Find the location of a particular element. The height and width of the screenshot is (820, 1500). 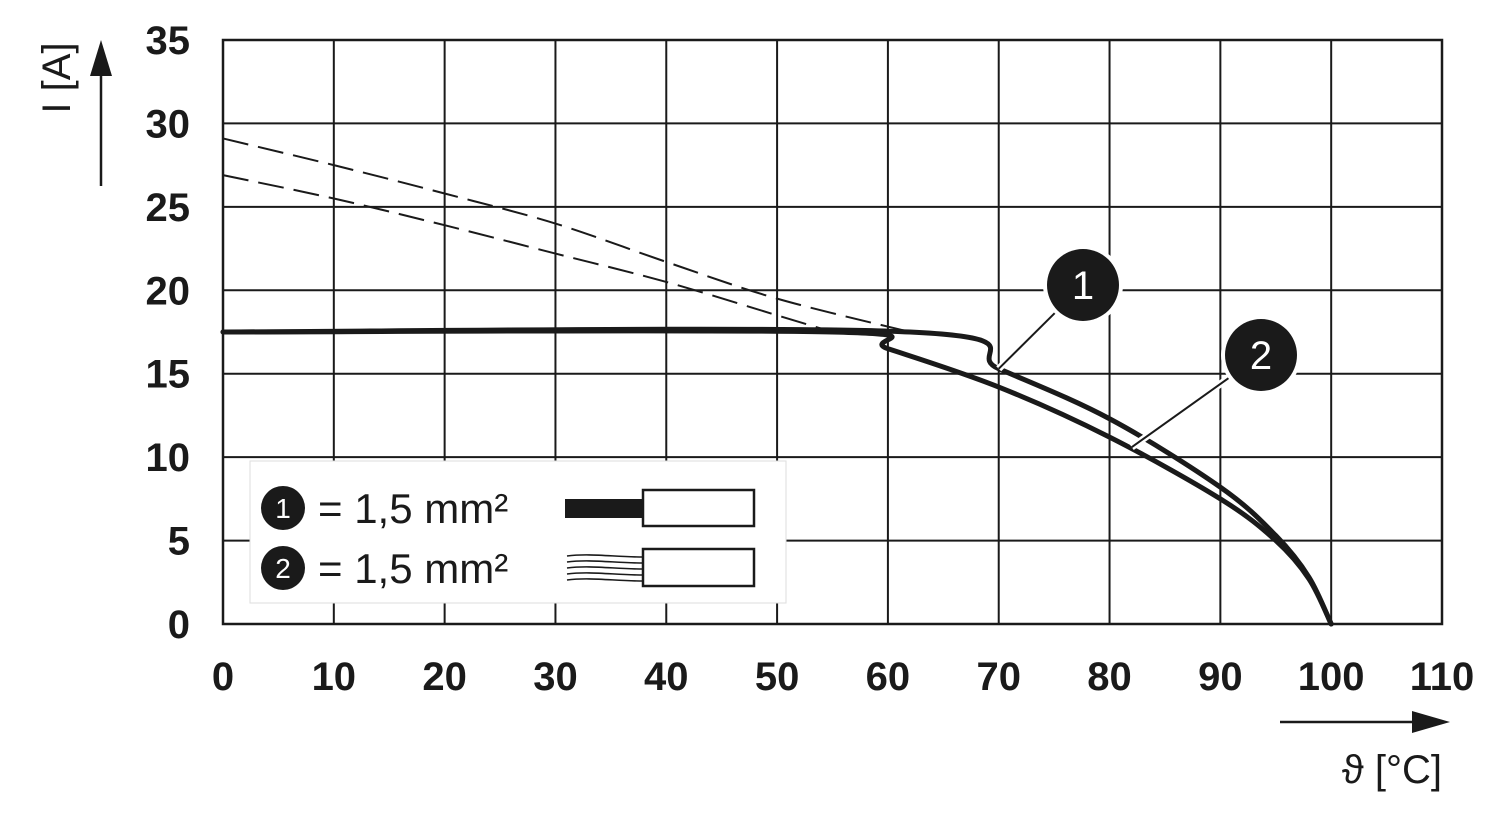

x-tick-label: 60 is located at coordinates (888, 677).